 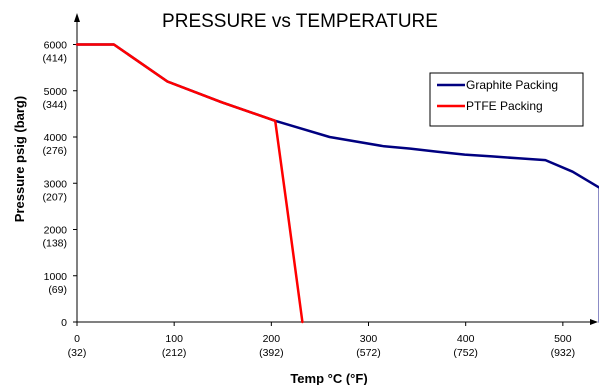 What do you see at coordinates (77, 353) in the screenshot?
I see `x-tick-sublabel: (32)` at bounding box center [77, 353].